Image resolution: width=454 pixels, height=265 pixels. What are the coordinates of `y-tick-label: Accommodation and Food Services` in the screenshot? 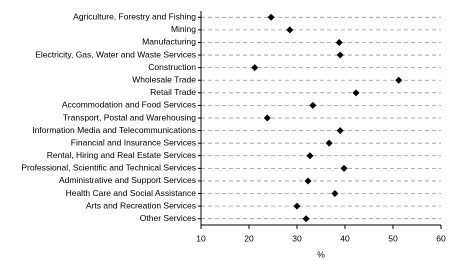 It's located at (129, 105).